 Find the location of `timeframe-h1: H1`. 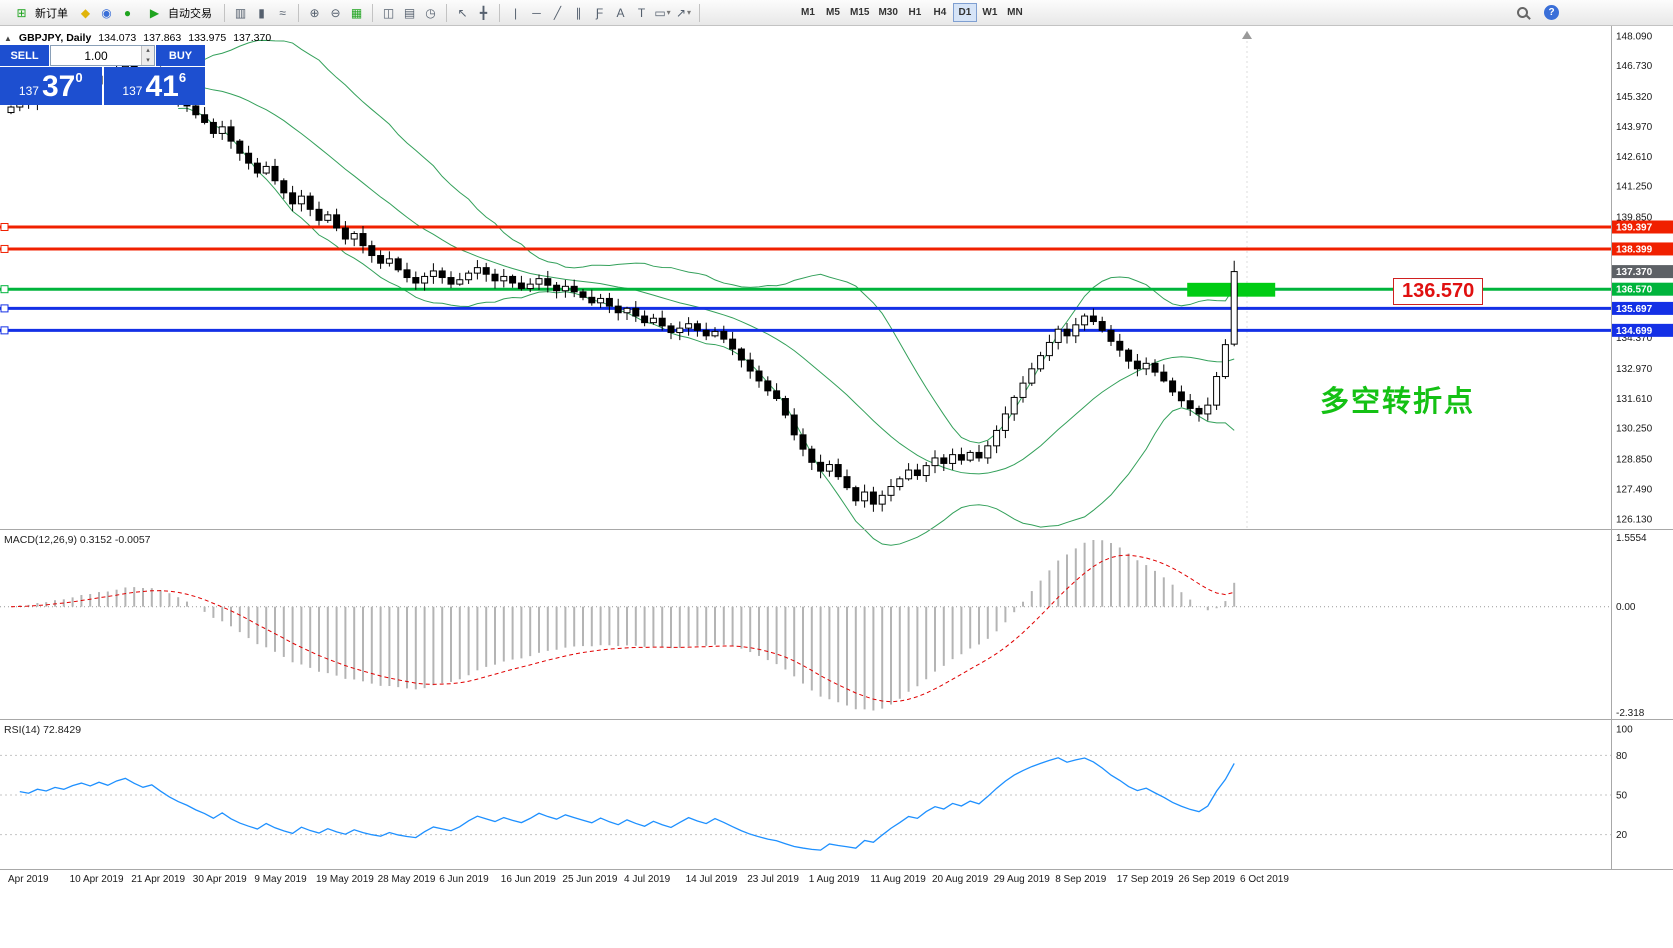

timeframe-h1: H1 is located at coordinates (915, 12).